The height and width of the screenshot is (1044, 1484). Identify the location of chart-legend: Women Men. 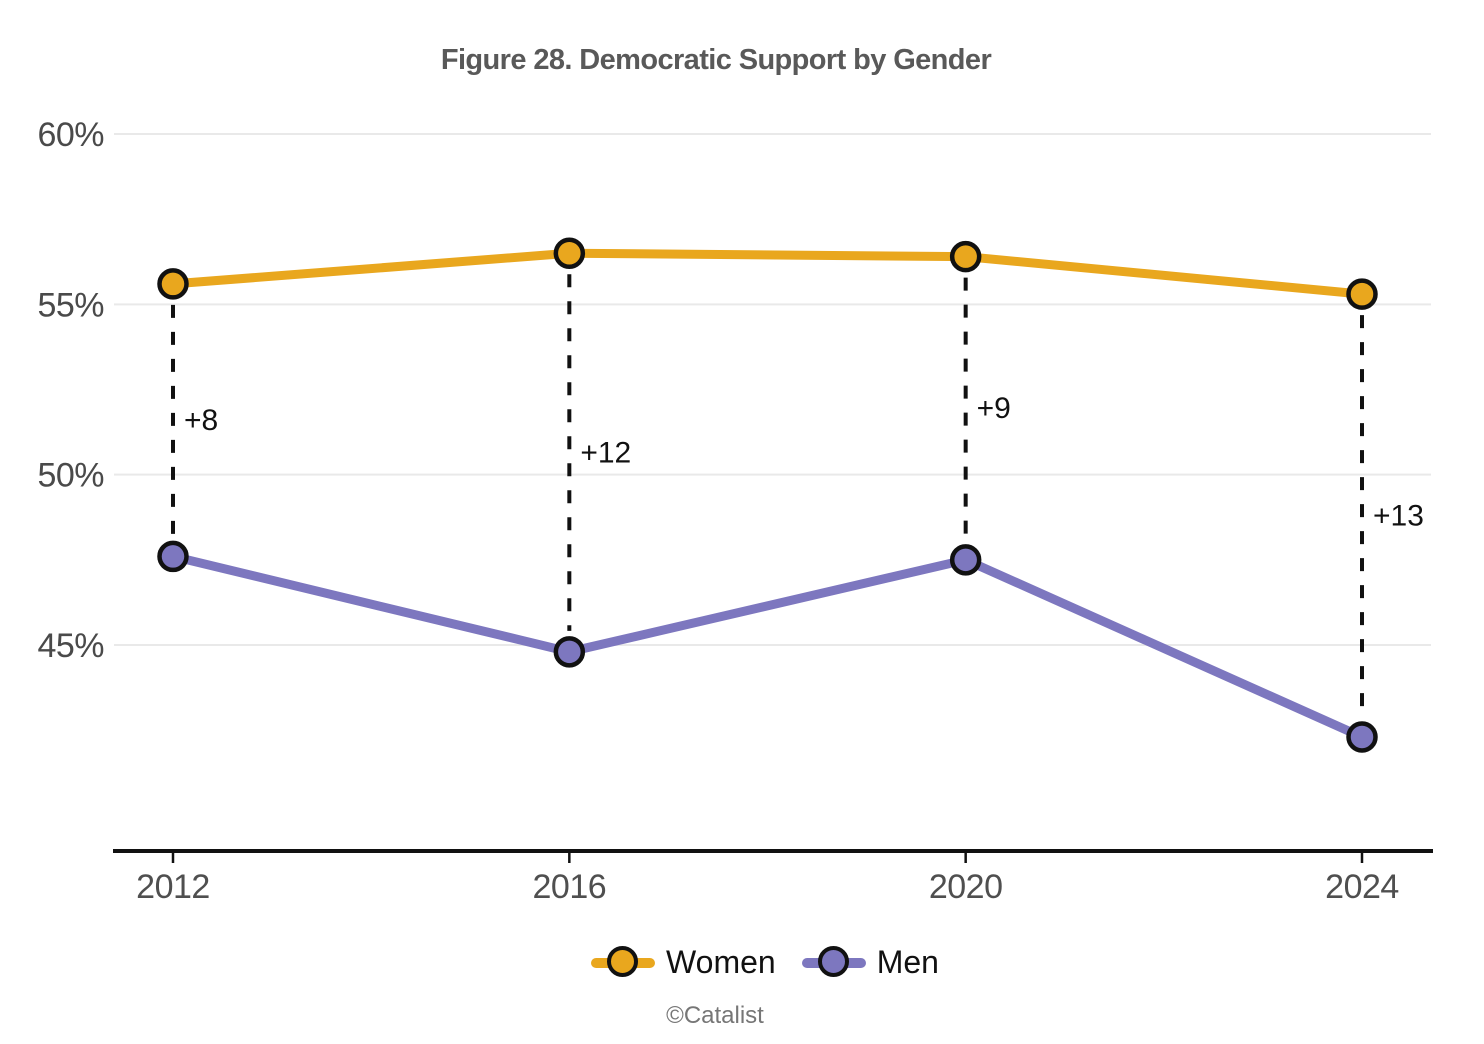
(753, 962).